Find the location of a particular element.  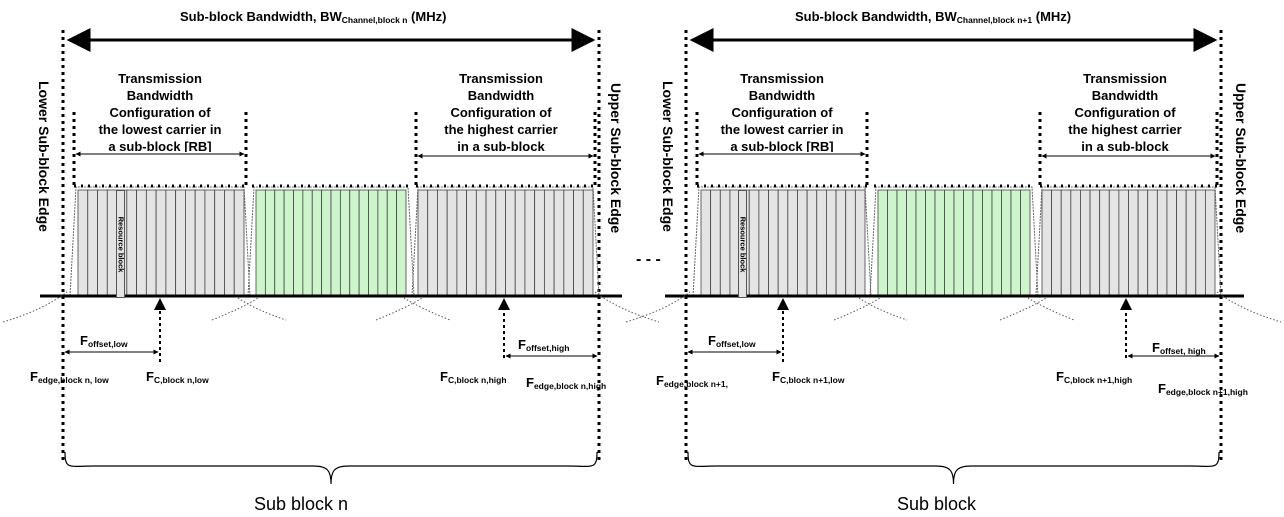

right-lower-edge-label: Lower Sub-block Edge is located at coordinates (668, 156).